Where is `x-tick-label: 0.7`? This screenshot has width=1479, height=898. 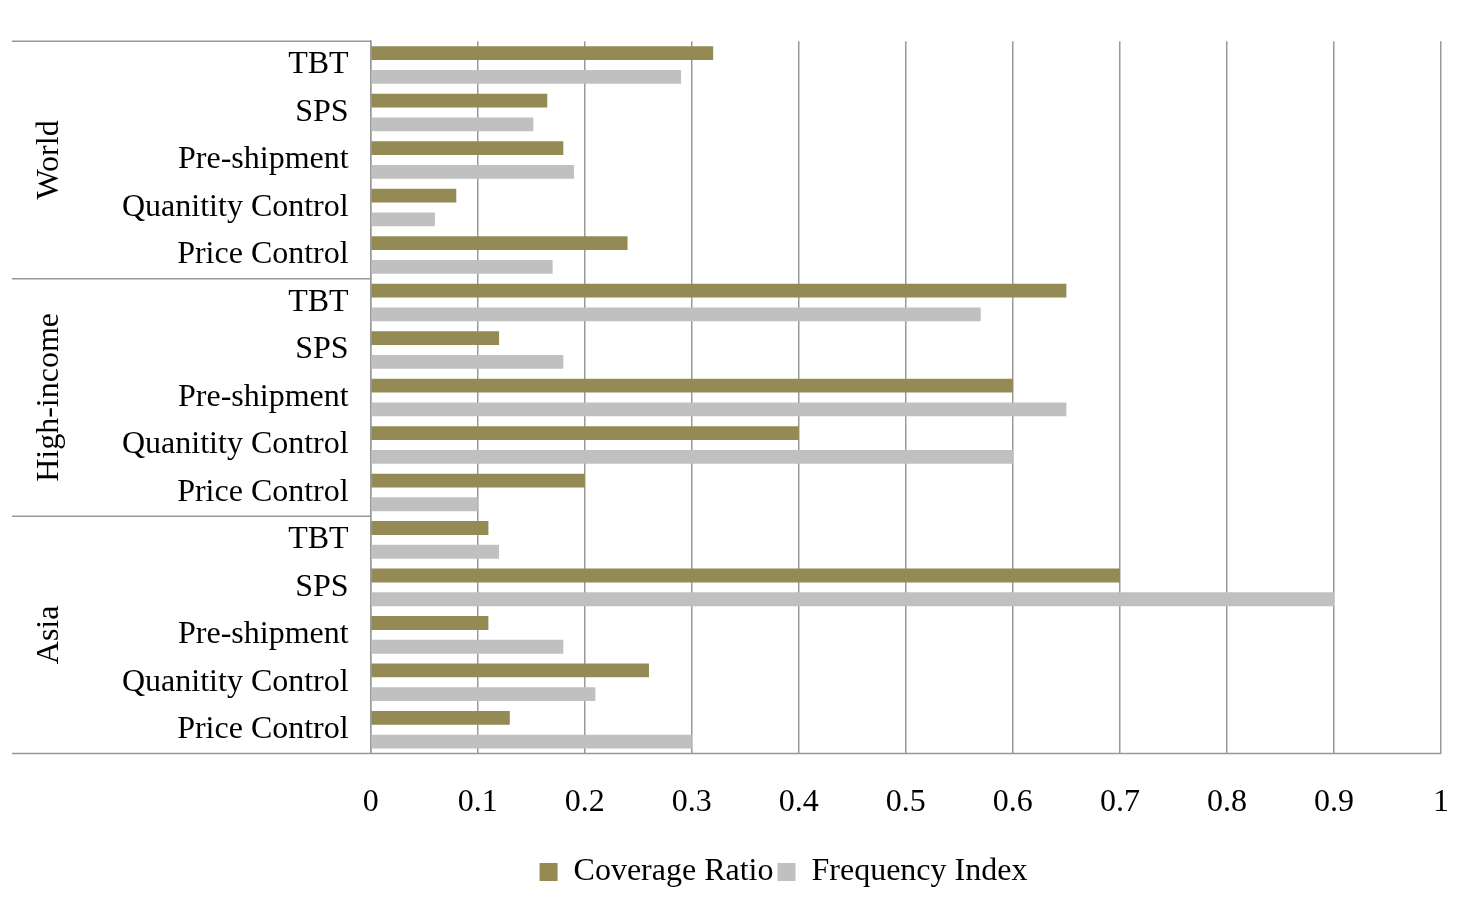 x-tick-label: 0.7 is located at coordinates (1119, 800).